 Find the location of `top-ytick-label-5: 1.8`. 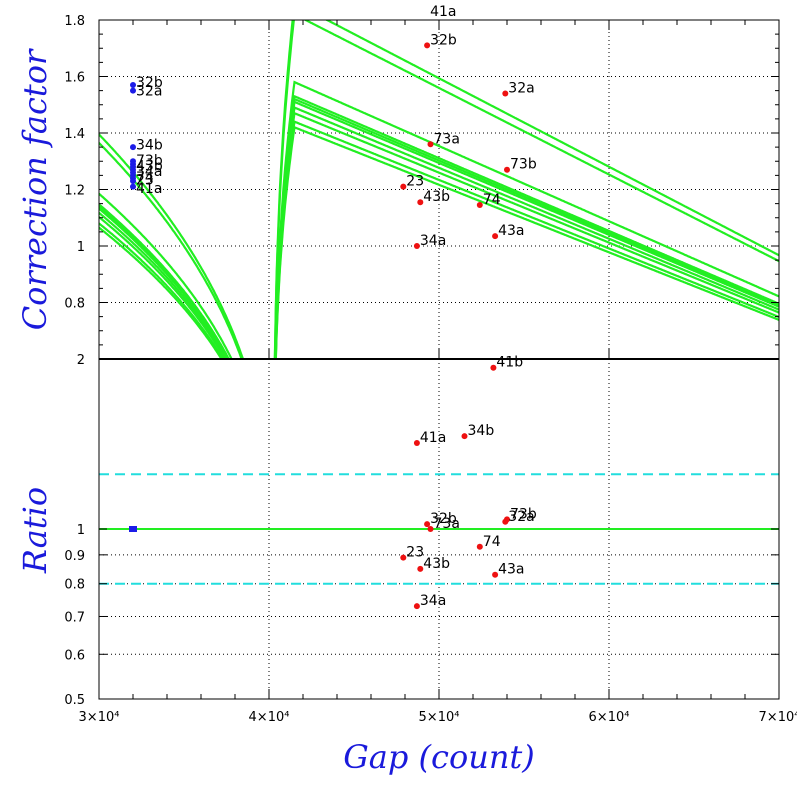

top-ytick-label-5: 1.8 is located at coordinates (74, 21).